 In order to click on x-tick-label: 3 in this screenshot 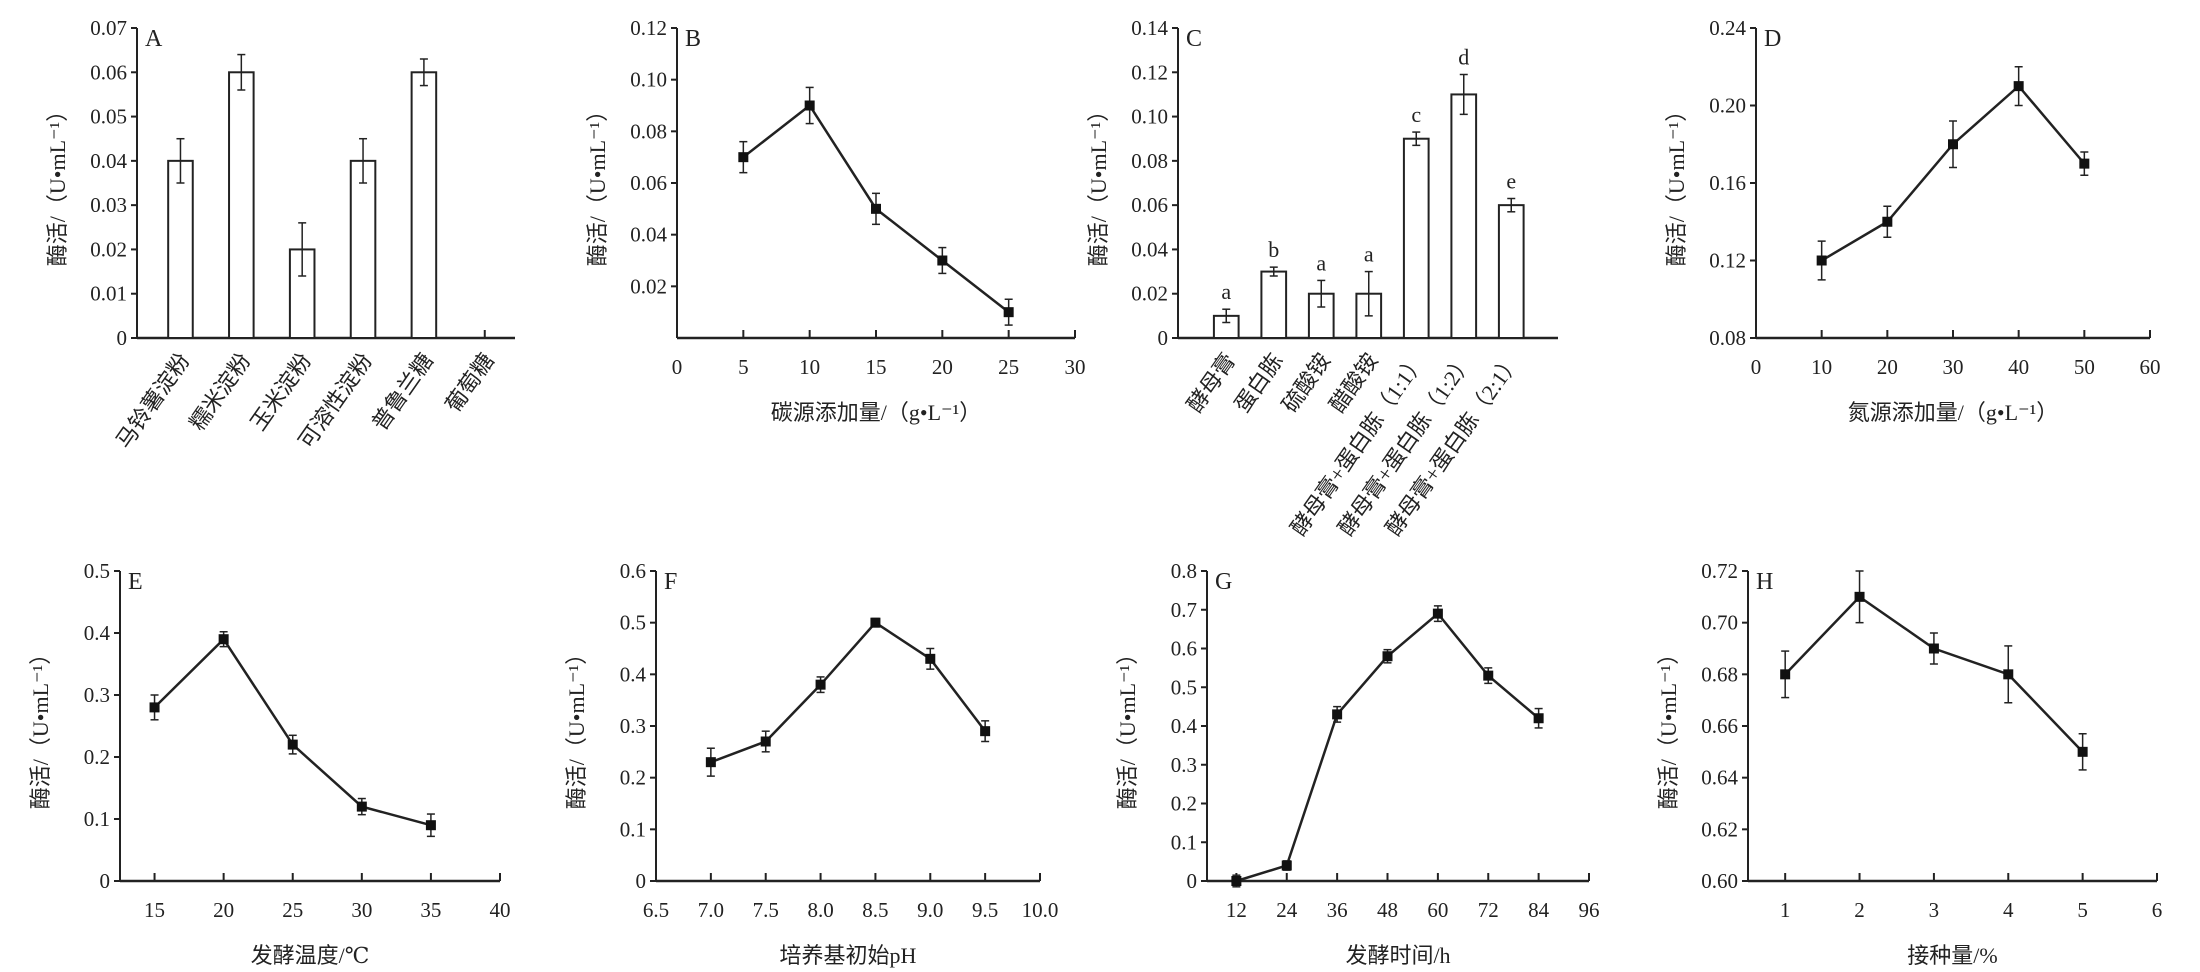, I will do `click(1934, 910)`.